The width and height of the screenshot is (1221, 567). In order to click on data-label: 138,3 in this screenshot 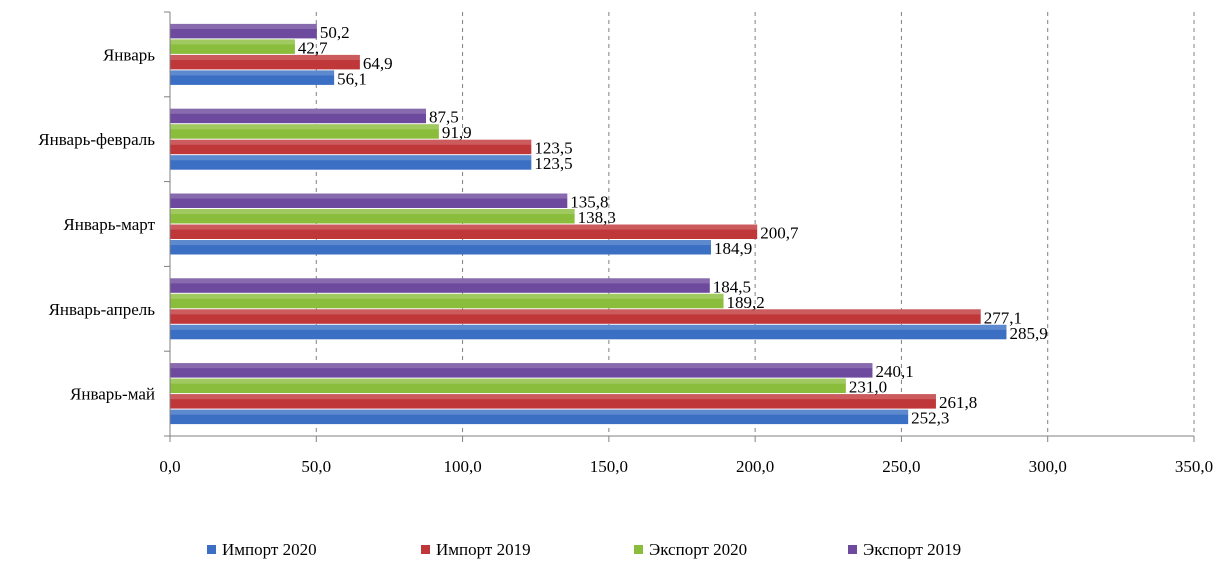, I will do `click(597, 217)`.